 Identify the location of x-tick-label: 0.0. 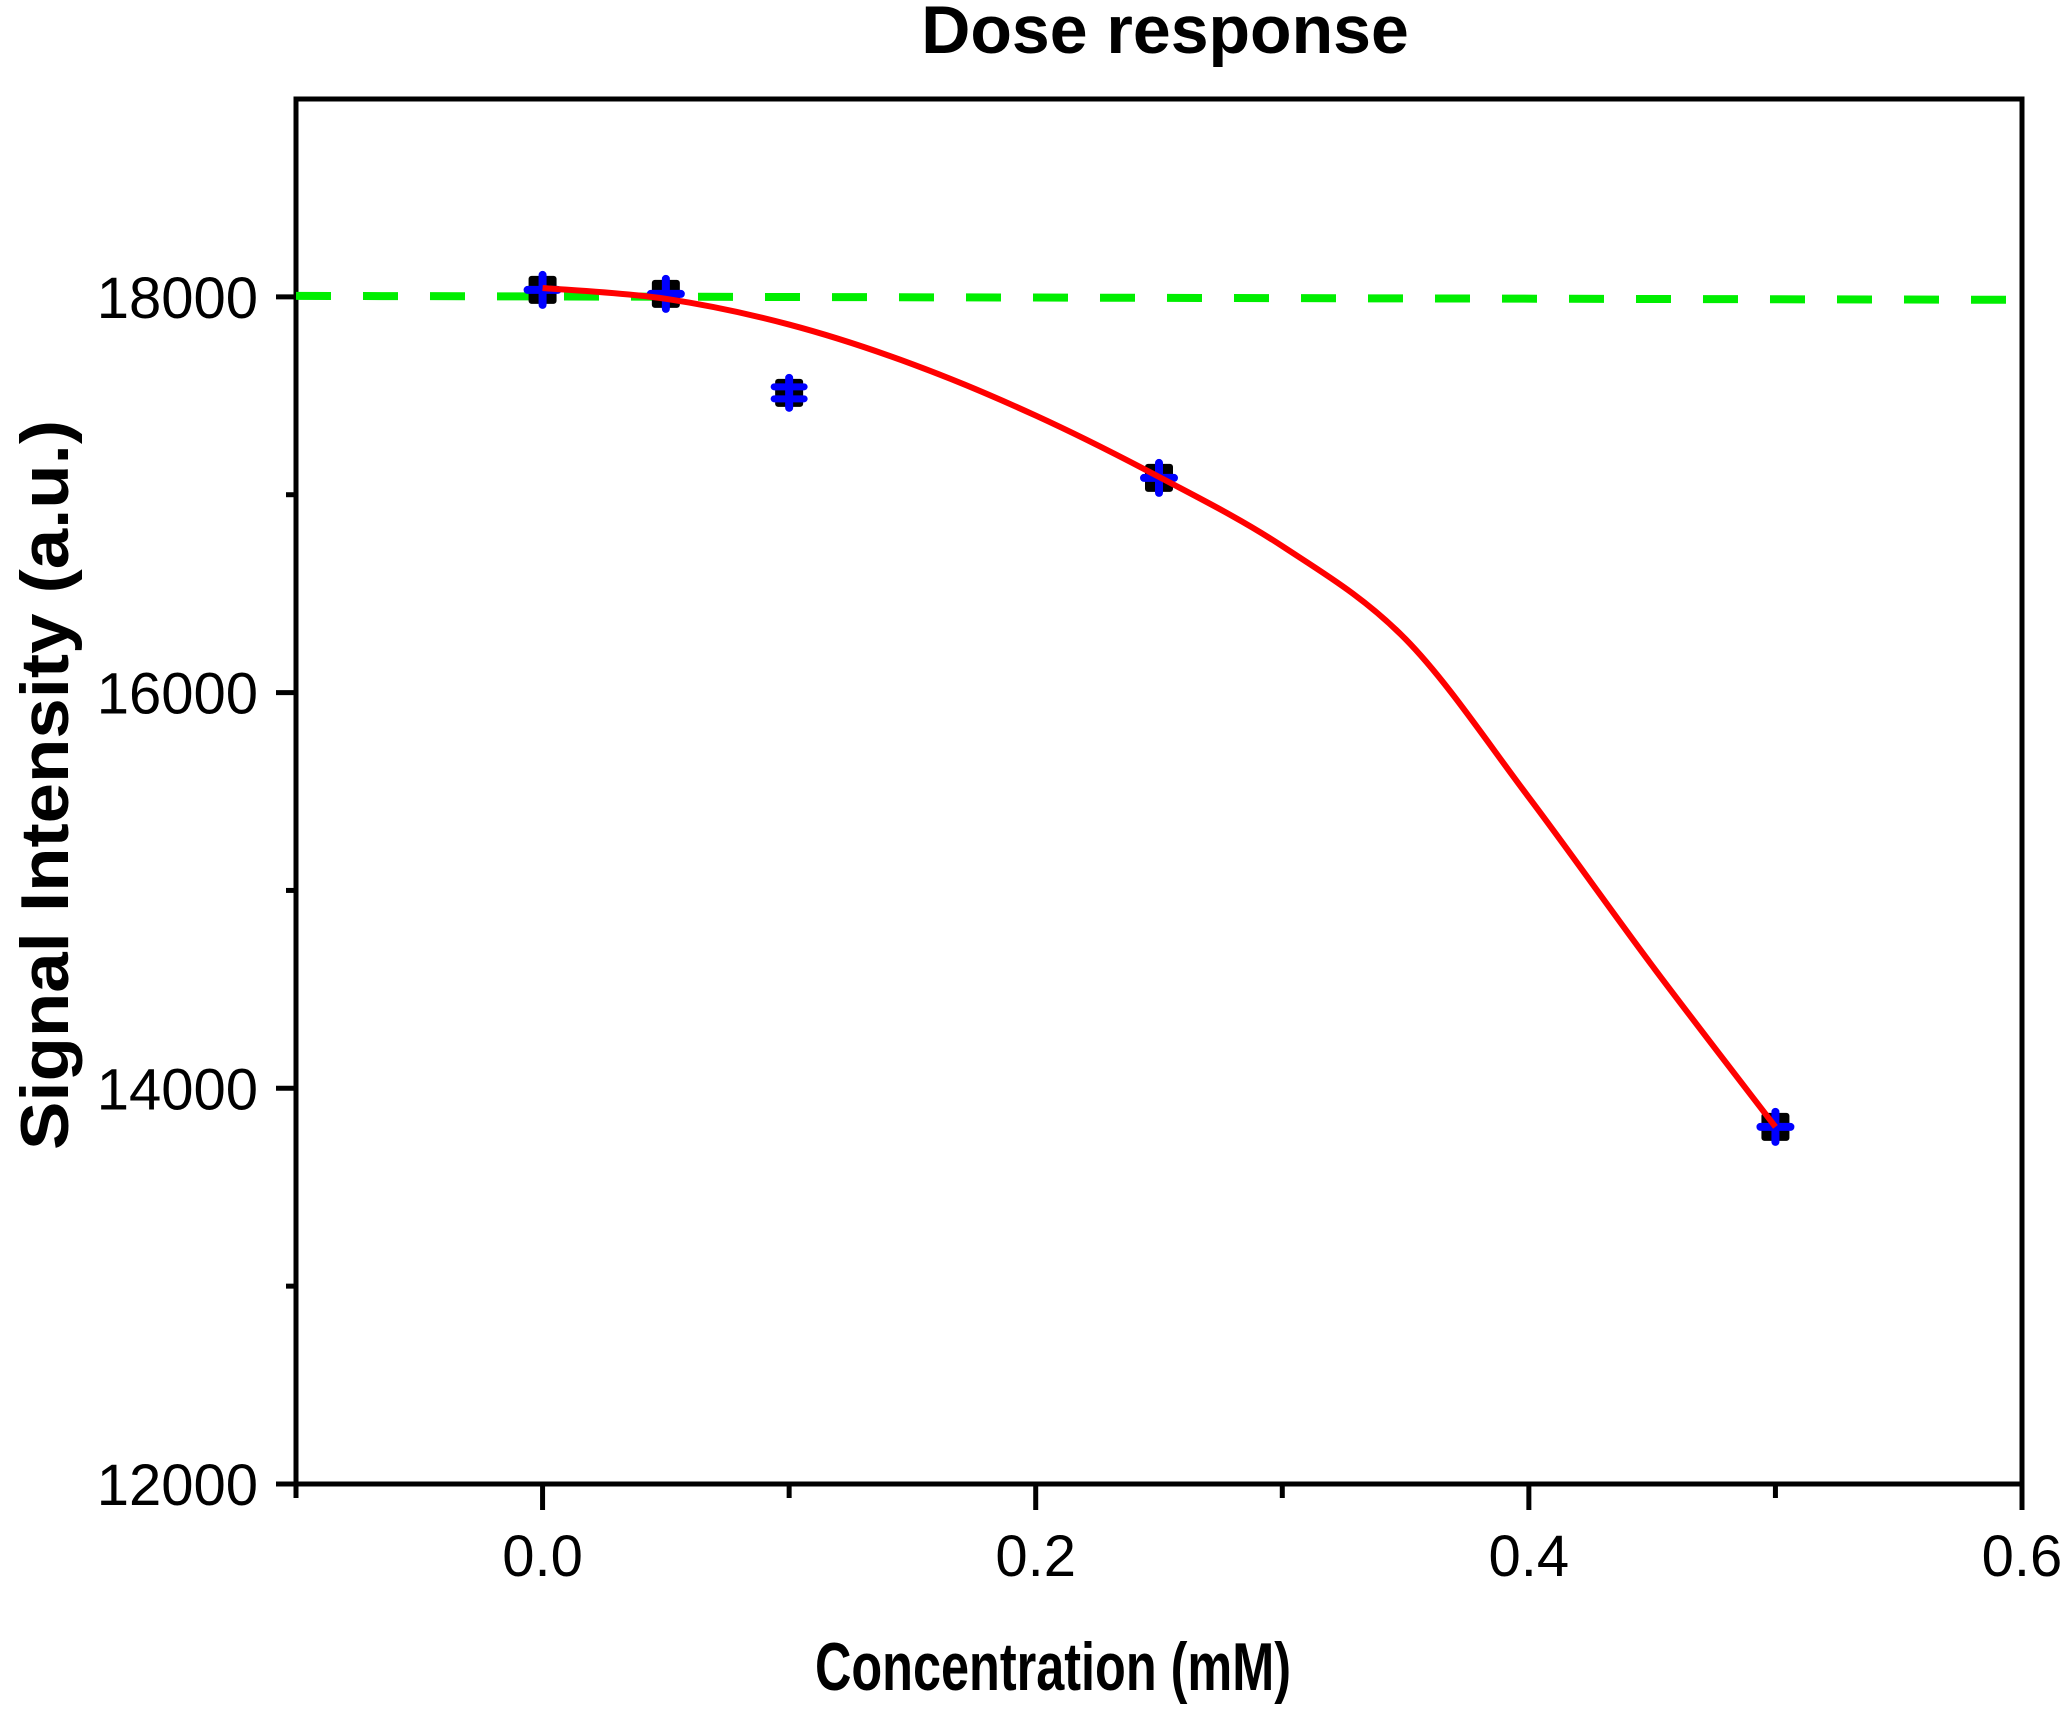
(542, 1556).